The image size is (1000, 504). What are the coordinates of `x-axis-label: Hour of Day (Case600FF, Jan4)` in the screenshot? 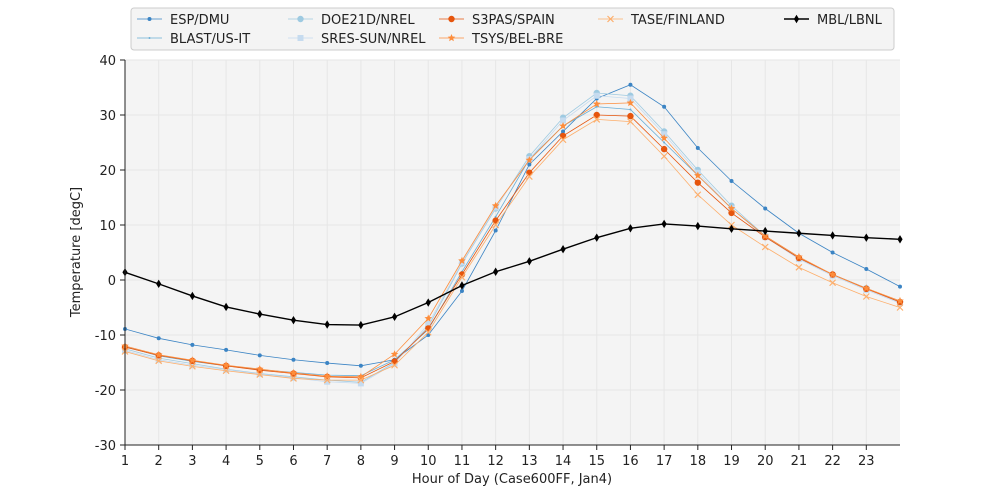 It's located at (512, 479).